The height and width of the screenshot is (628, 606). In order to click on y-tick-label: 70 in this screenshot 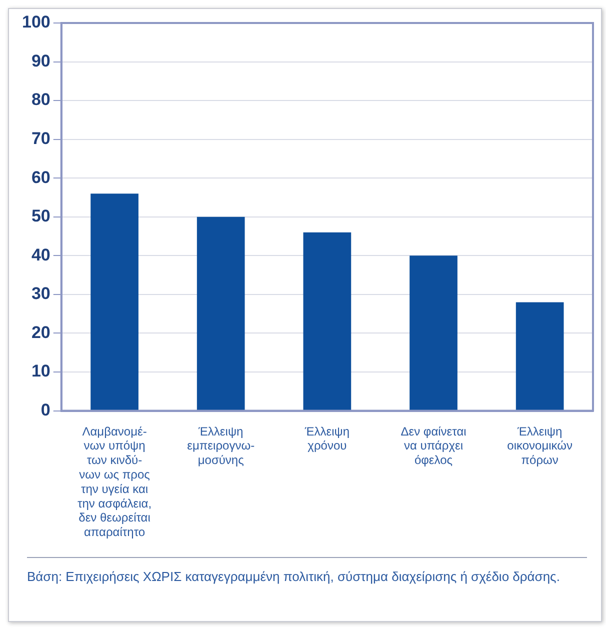, I will do `click(40, 138)`.